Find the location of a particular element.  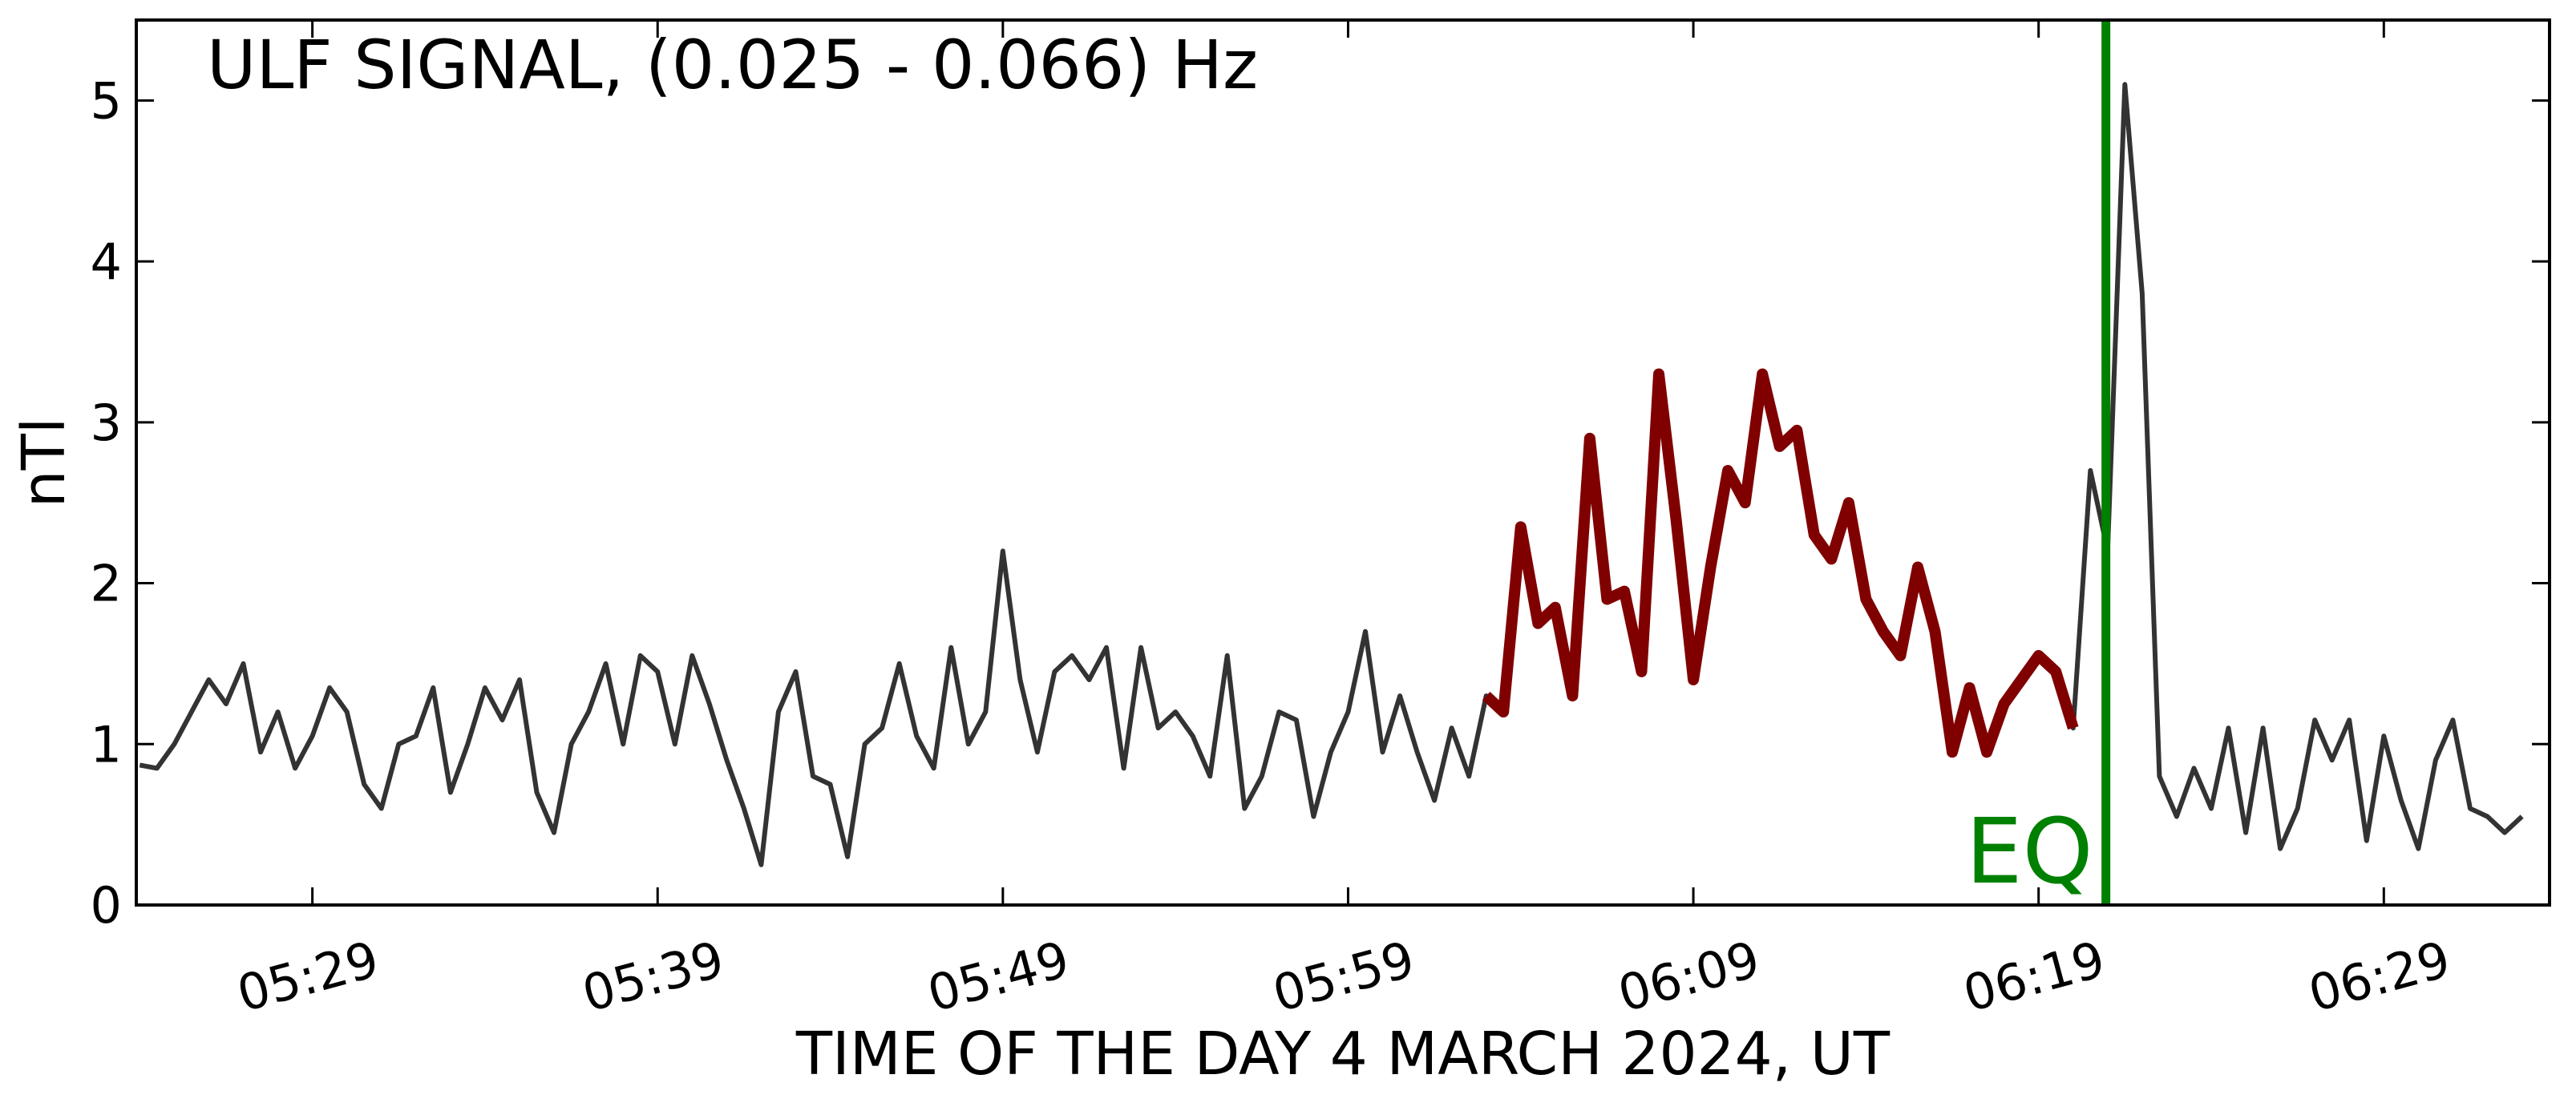

y-tick-label: 3 is located at coordinates (106, 423).